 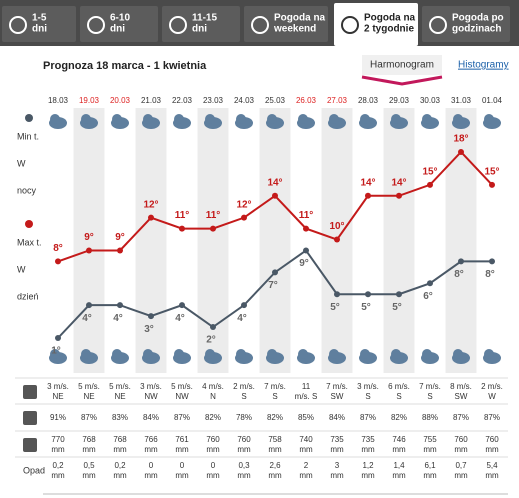 I want to click on button-label: Harmonogram, so click(x=402, y=65).